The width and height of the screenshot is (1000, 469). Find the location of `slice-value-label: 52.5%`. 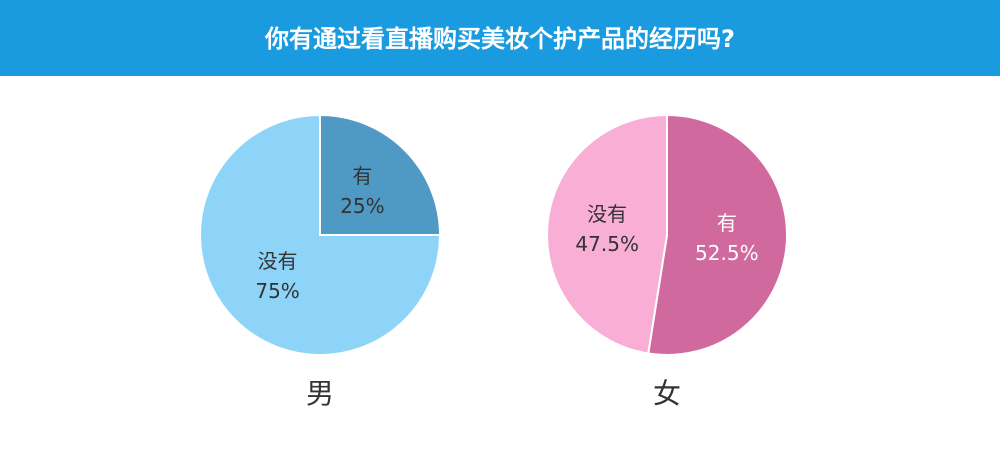

slice-value-label: 52.5% is located at coordinates (727, 253).